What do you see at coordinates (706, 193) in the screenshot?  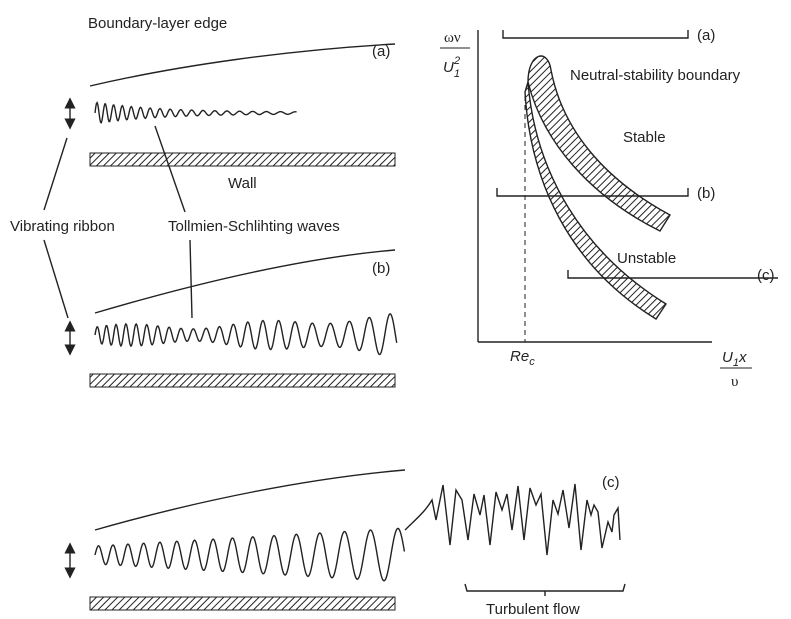 I see `cut-label: (b)` at bounding box center [706, 193].